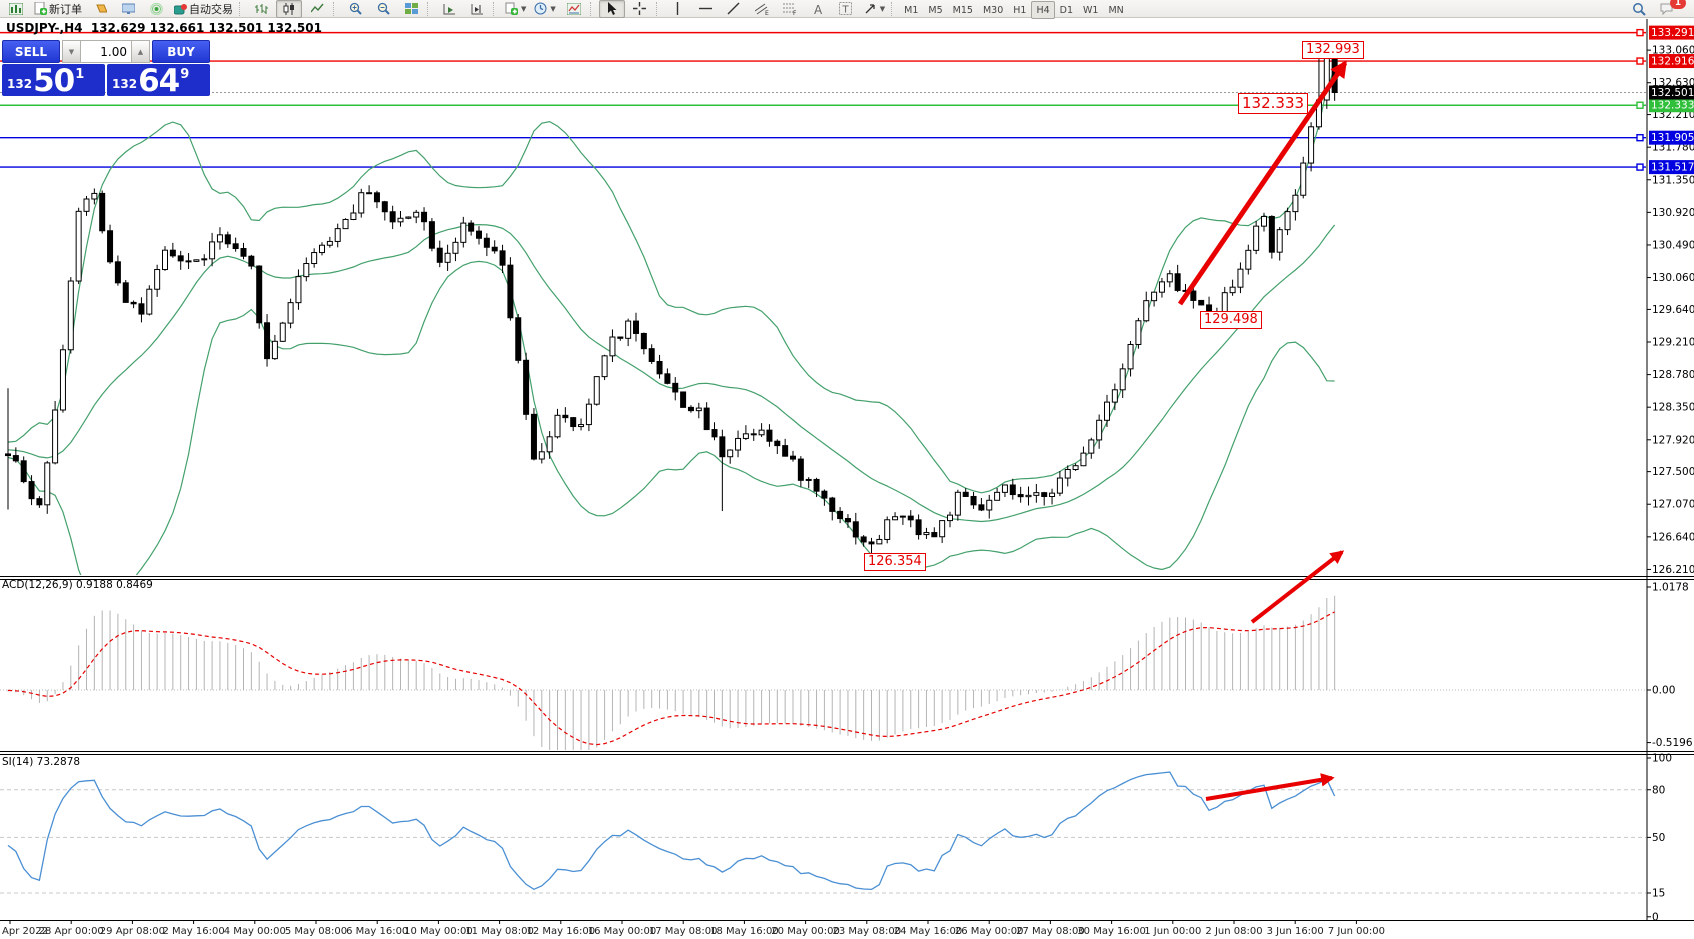  Describe the element at coordinates (477, 9) in the screenshot. I see `chart-shift-icon` at that location.